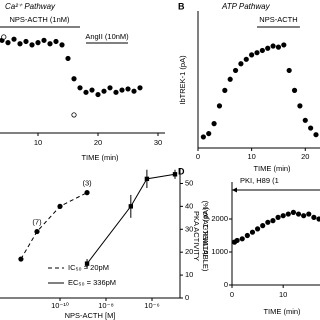  Describe the element at coordinates (219, 251) in the screenshot. I see `y-tick-label: 1000` at that location.